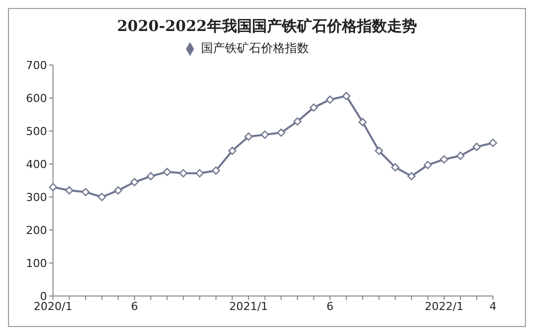 This screenshot has width=534, height=335. I want to click on y-tick-label: 300, so click(36, 197).